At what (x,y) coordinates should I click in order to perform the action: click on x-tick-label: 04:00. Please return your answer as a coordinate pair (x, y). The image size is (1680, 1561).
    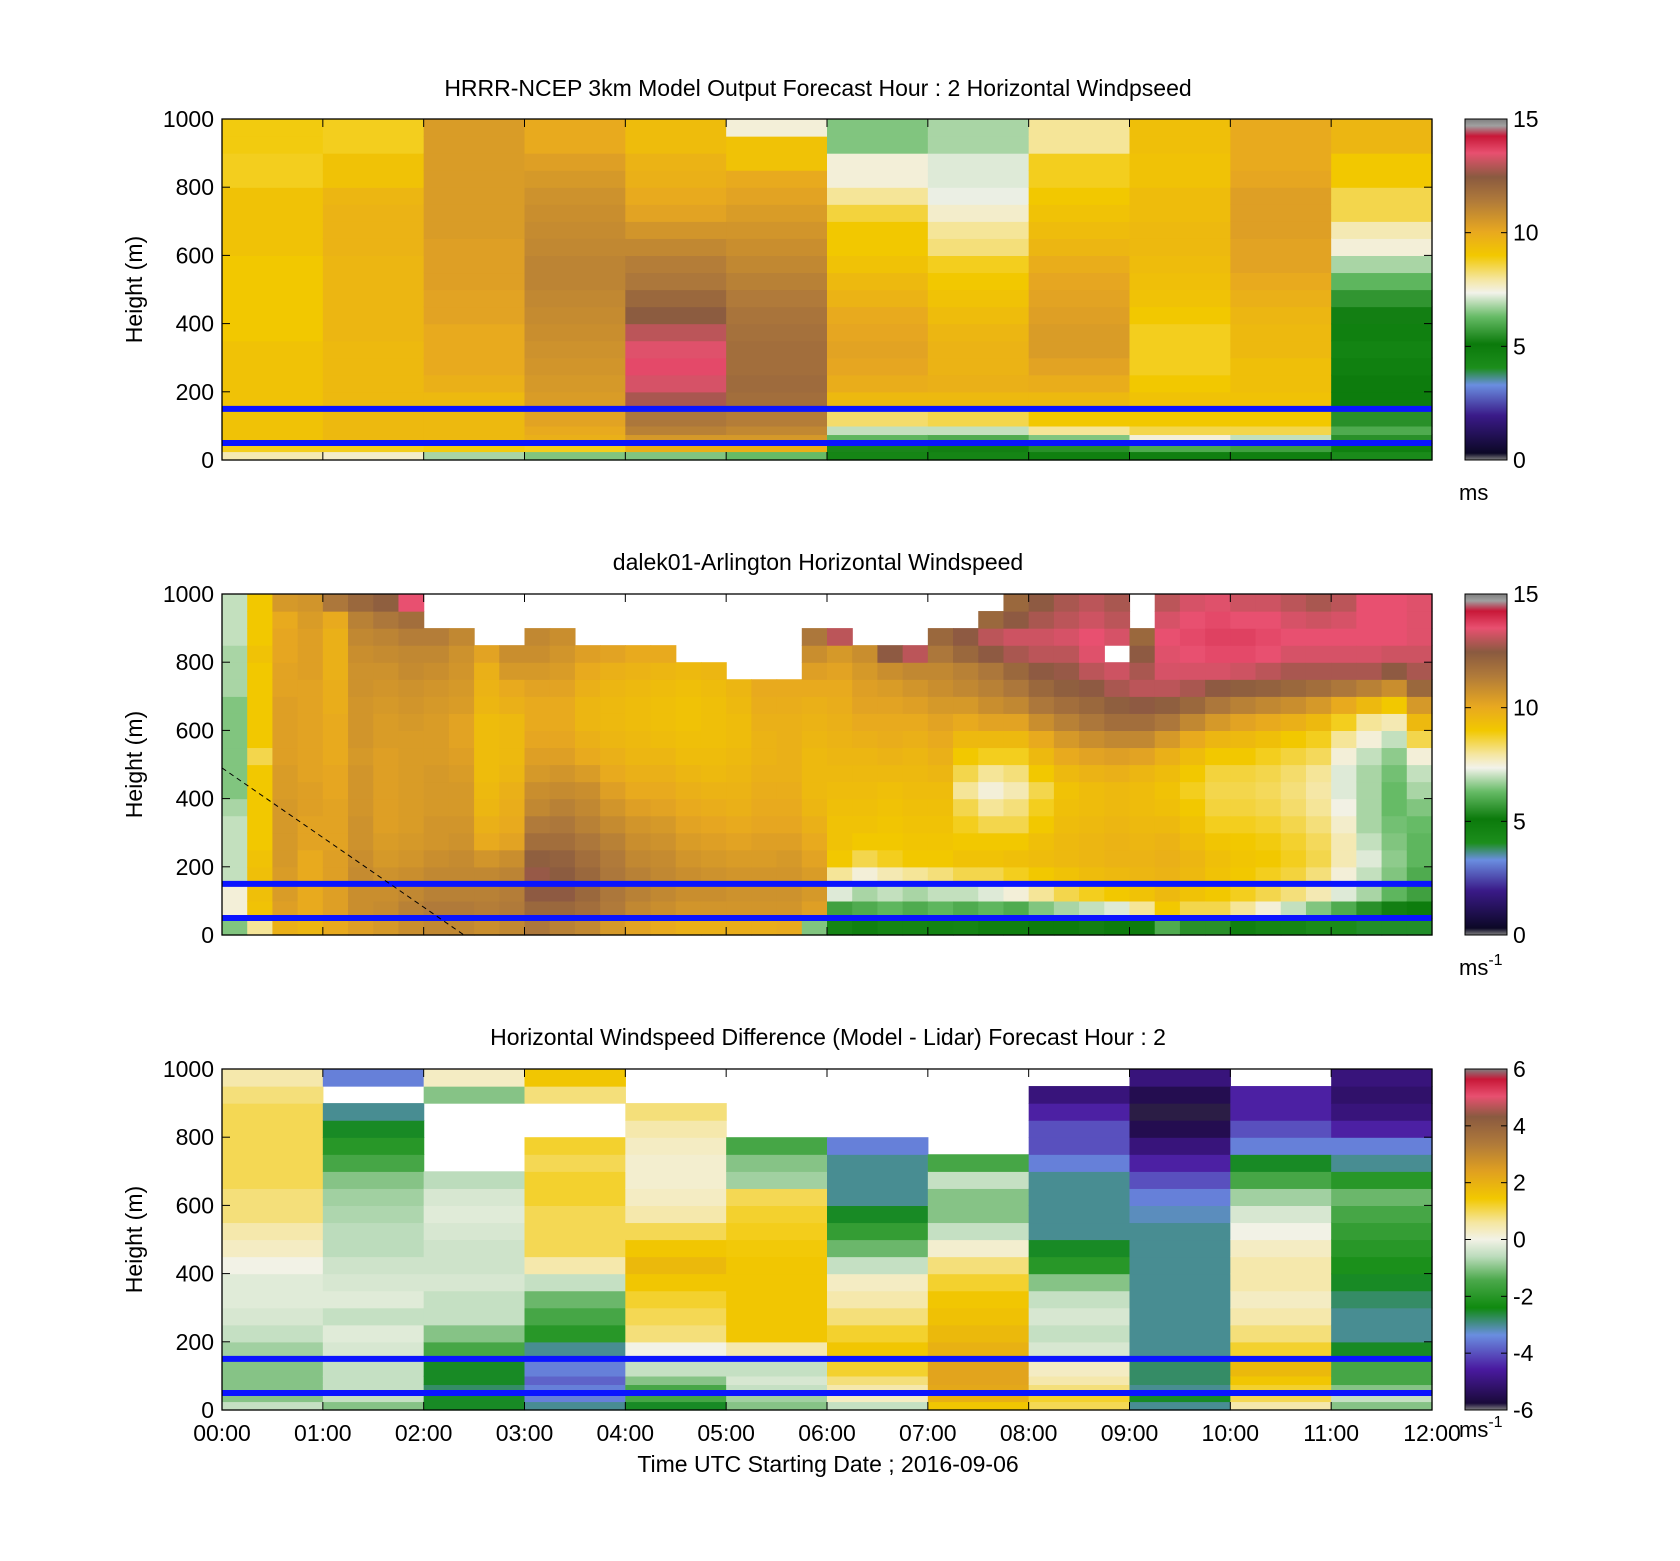
    Looking at the image, I should click on (626, 1433).